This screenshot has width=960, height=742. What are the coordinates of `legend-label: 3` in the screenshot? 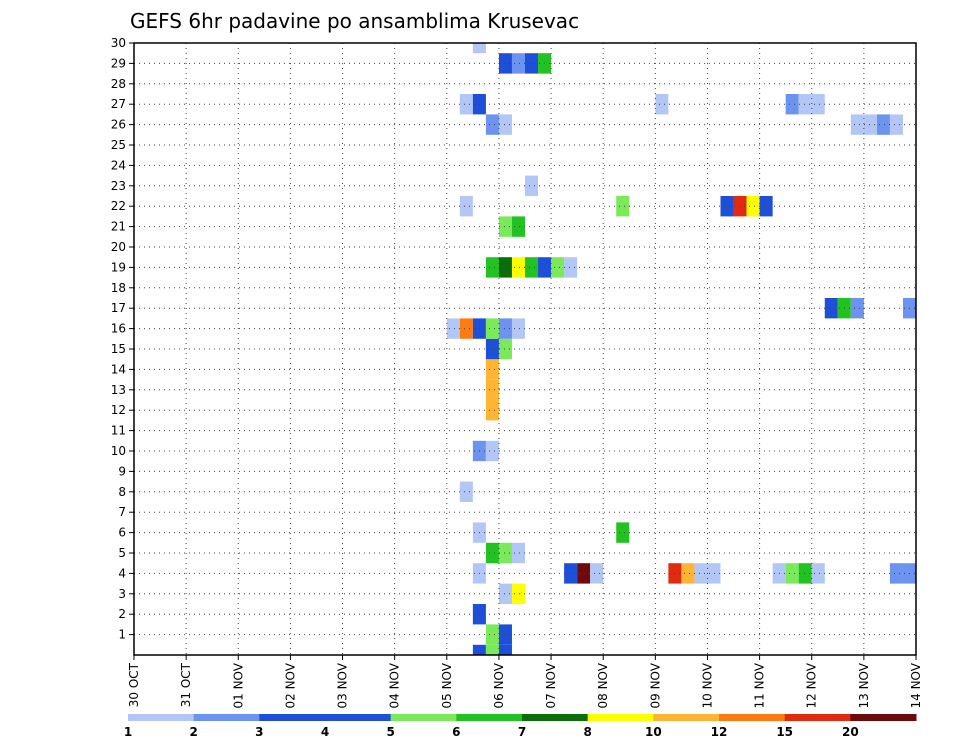 It's located at (259, 732).